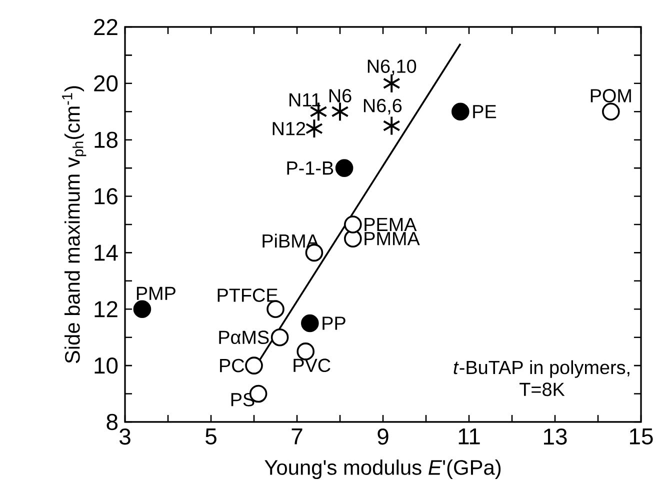 This screenshot has width=662, height=488. What do you see at coordinates (555, 436) in the screenshot?
I see `x-tick-label: 13` at bounding box center [555, 436].